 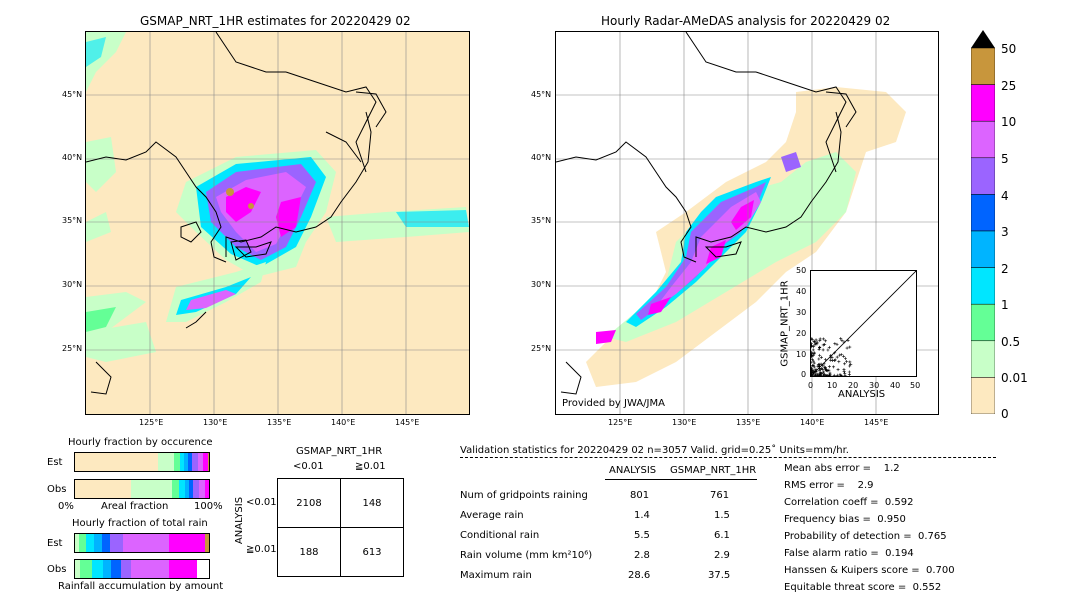 What do you see at coordinates (72, 220) in the screenshot?
I see `left-lat-35: 35°N` at bounding box center [72, 220].